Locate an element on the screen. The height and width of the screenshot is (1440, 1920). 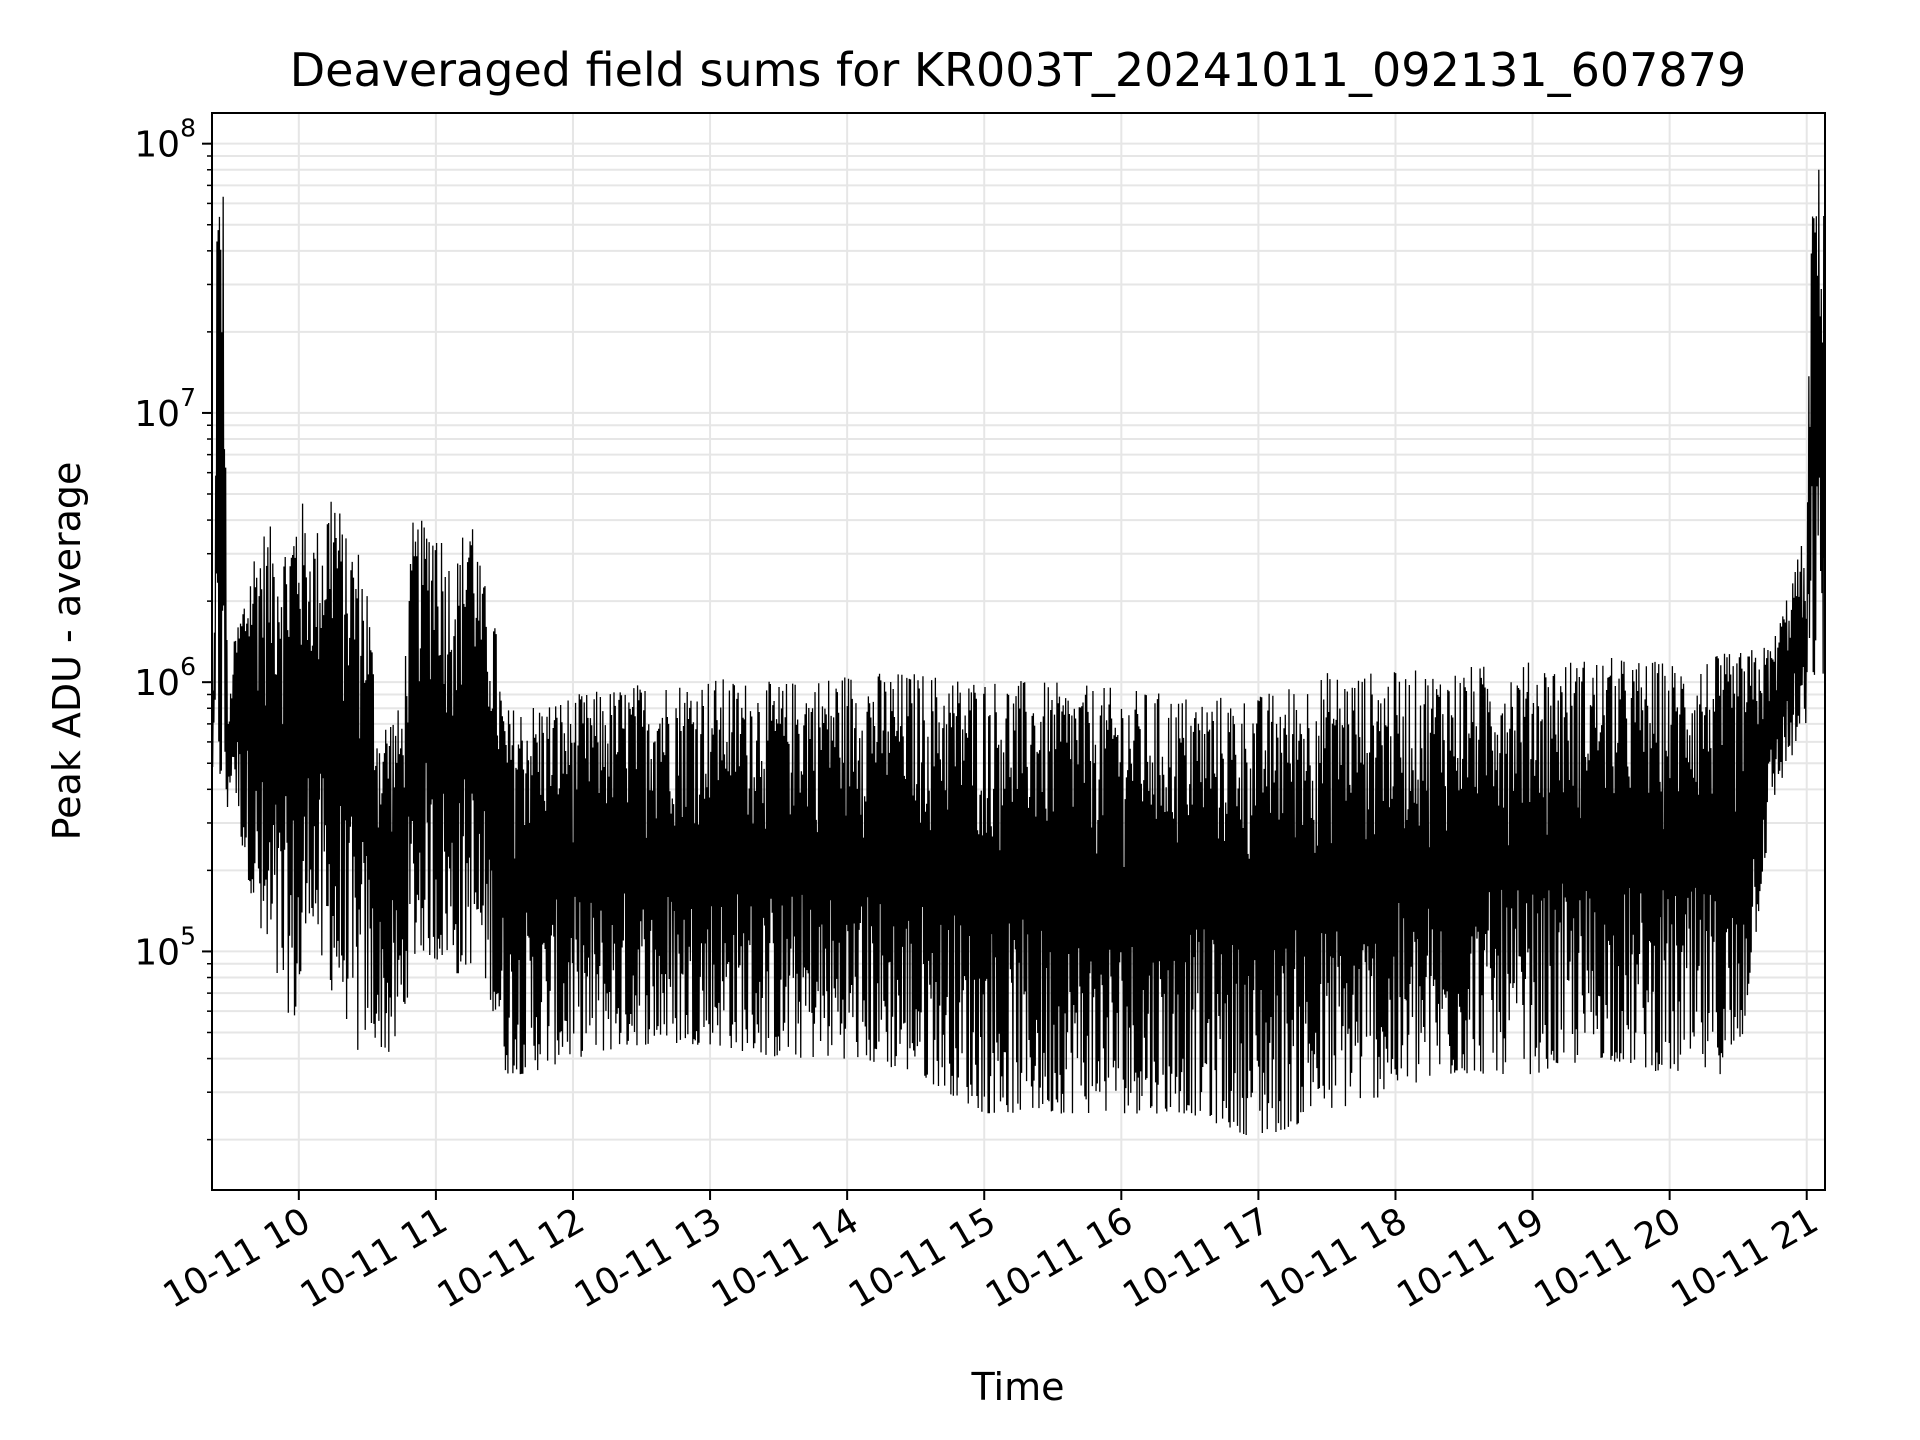
y-tick-label: 10⁶ is located at coordinates (165, 678).